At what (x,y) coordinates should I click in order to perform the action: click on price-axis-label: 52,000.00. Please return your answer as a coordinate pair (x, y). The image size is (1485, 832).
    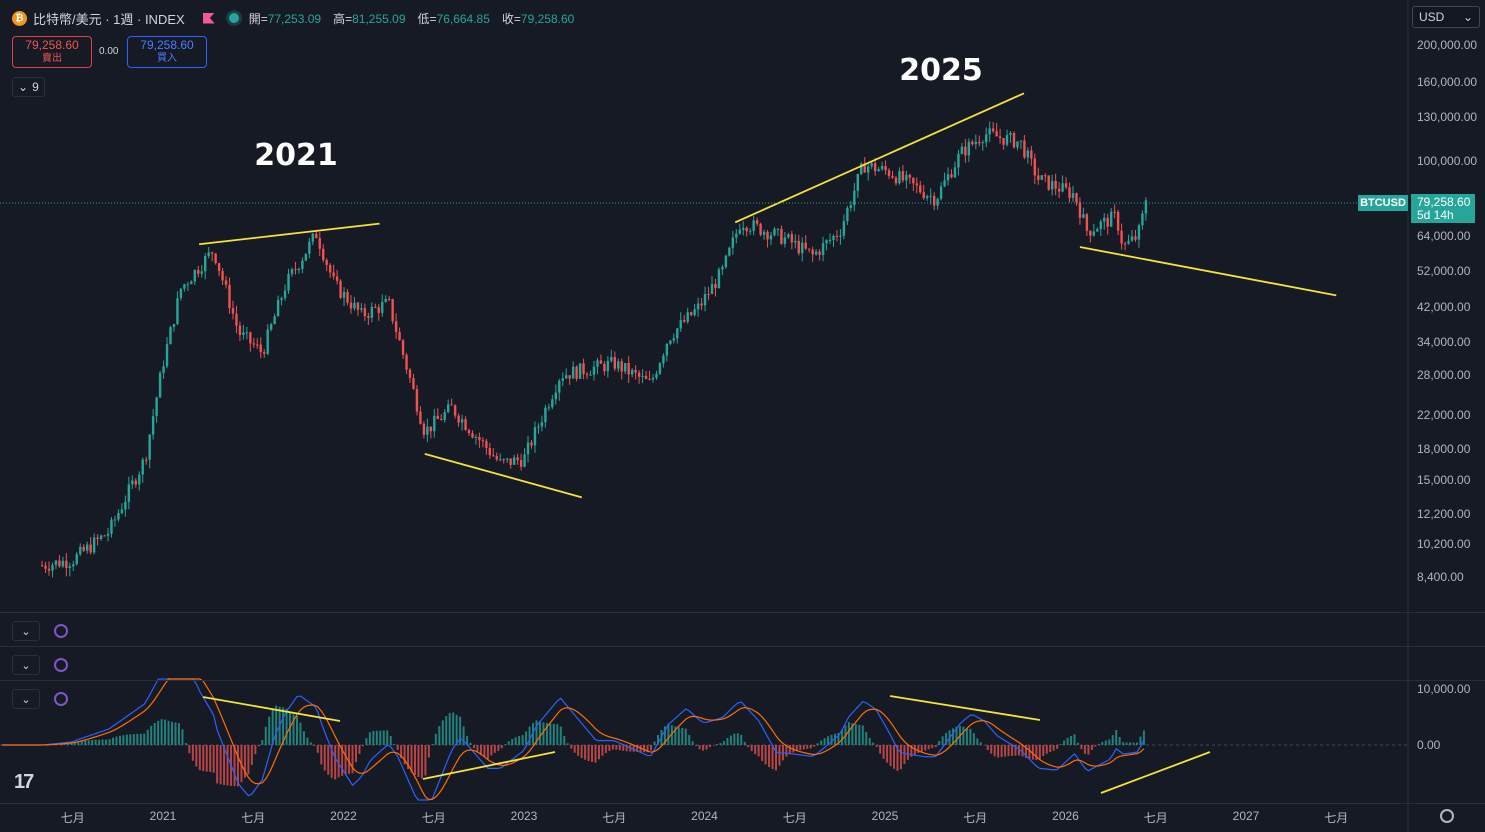
    Looking at the image, I should click on (1444, 271).